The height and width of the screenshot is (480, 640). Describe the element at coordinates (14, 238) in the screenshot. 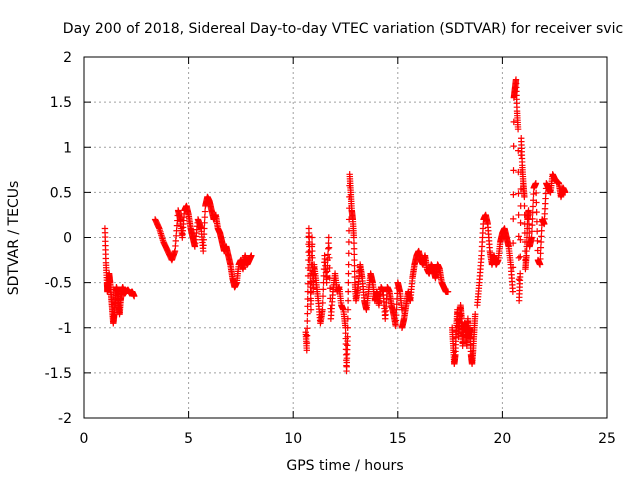

I see `y-axis-label: SDTVAR / TECUs` at that location.